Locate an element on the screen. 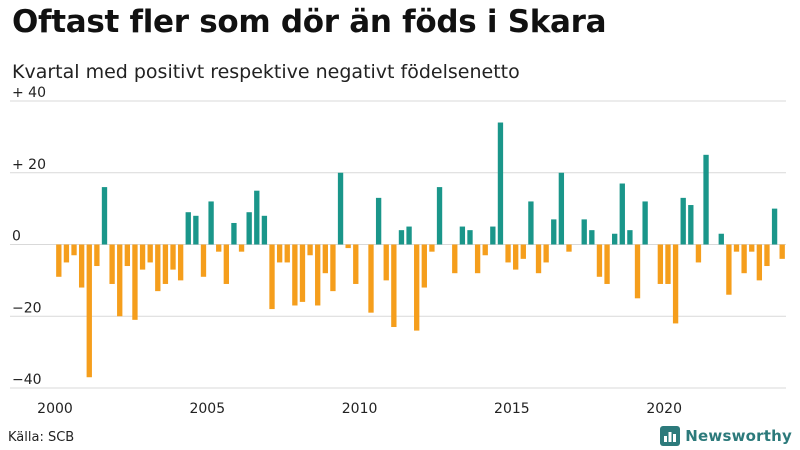 The height and width of the screenshot is (450, 800). brand: Newsworthy is located at coordinates (726, 436).